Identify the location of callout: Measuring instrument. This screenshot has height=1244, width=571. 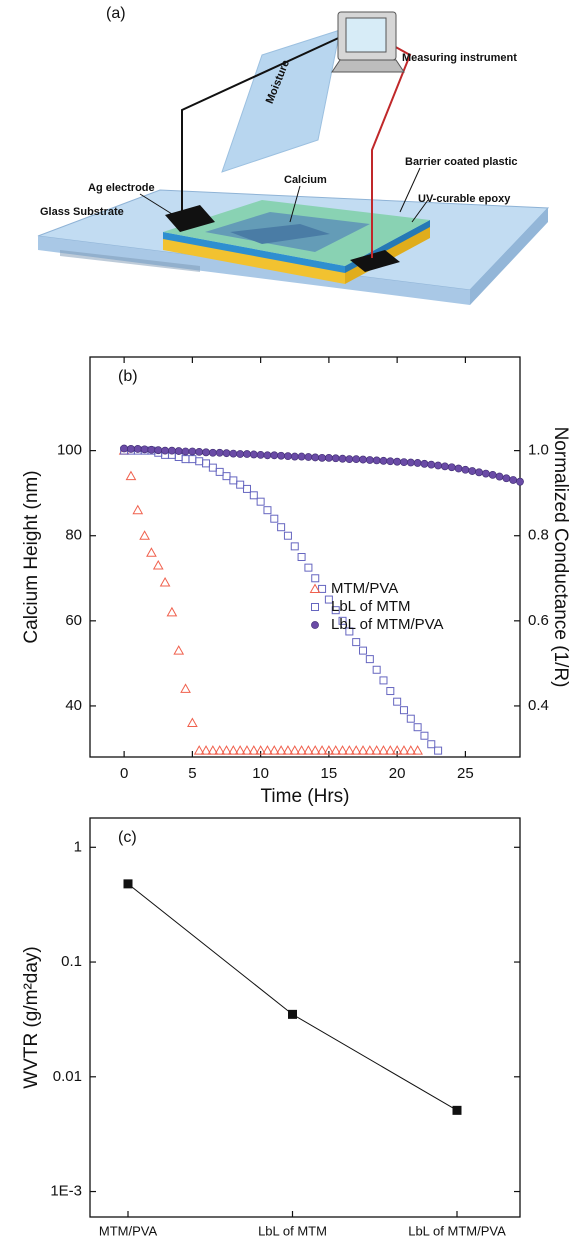
(459, 58).